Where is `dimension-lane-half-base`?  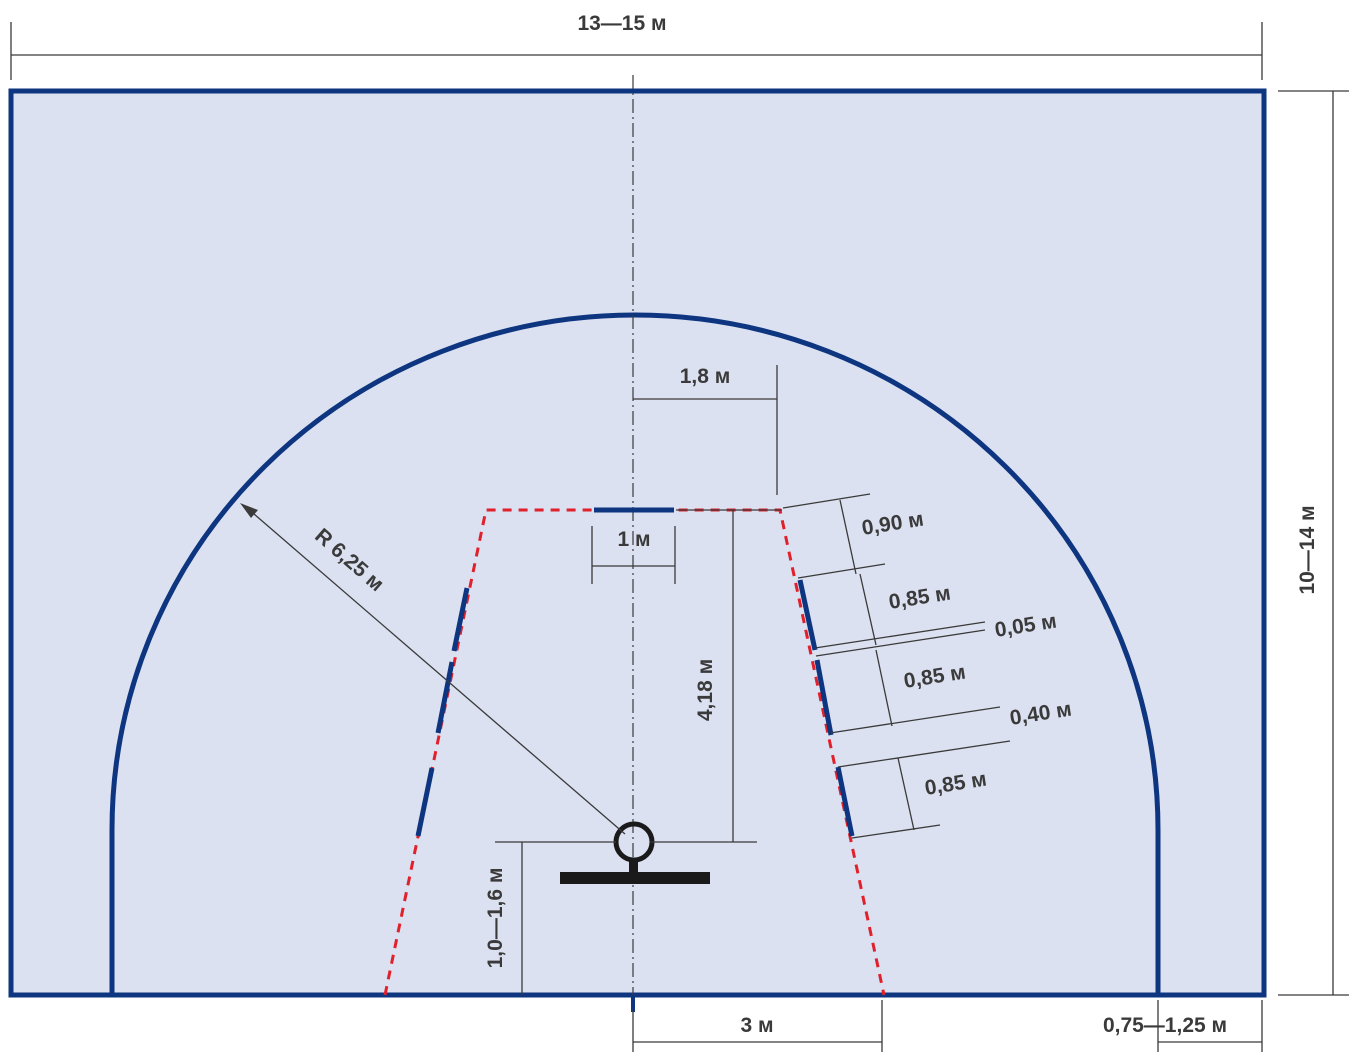 dimension-lane-half-base is located at coordinates (757, 1026).